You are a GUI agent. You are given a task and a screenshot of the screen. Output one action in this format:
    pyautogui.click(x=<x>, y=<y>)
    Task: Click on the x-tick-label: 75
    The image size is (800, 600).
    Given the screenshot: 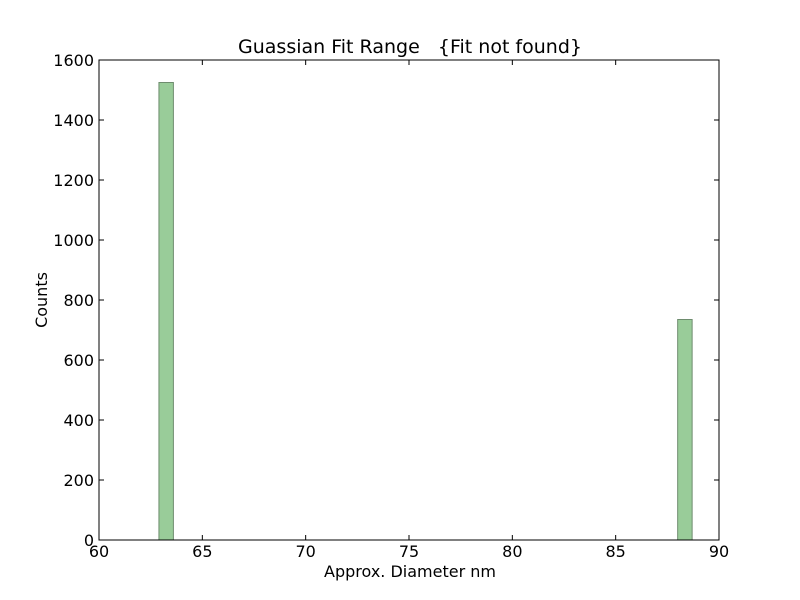 What is the action you would take?
    pyautogui.click(x=409, y=551)
    